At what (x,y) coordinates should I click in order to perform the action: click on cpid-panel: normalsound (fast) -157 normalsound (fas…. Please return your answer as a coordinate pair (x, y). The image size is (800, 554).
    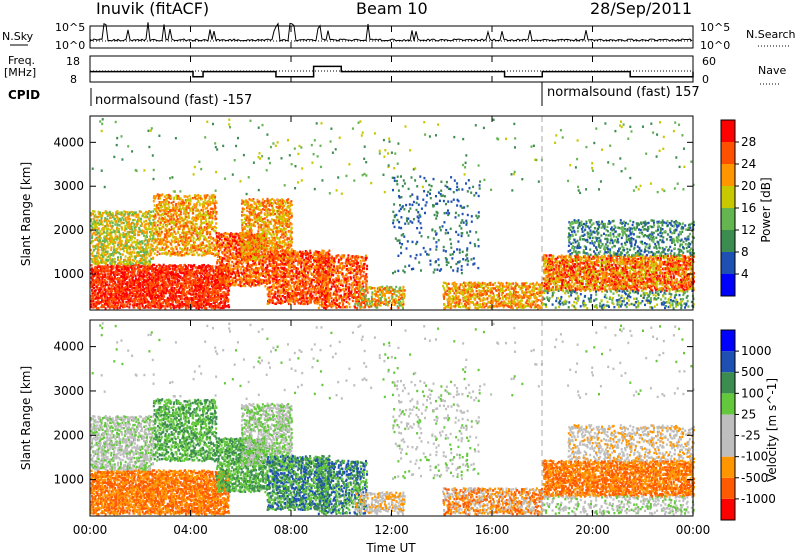
    Looking at the image, I should click on (395, 95).